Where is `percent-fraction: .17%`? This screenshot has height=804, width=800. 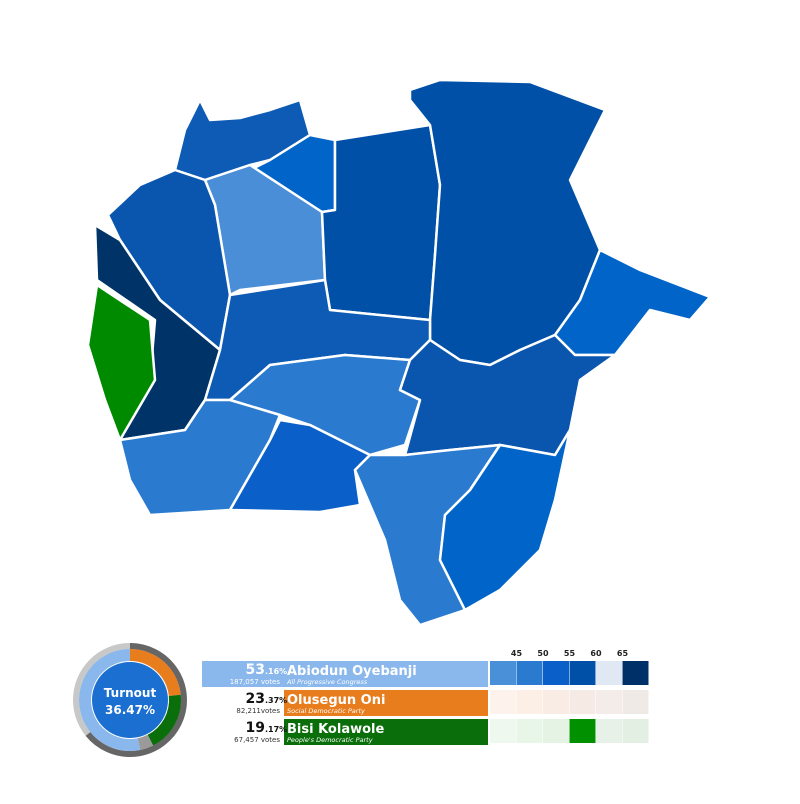
percent-fraction: .17% is located at coordinates (276, 729).